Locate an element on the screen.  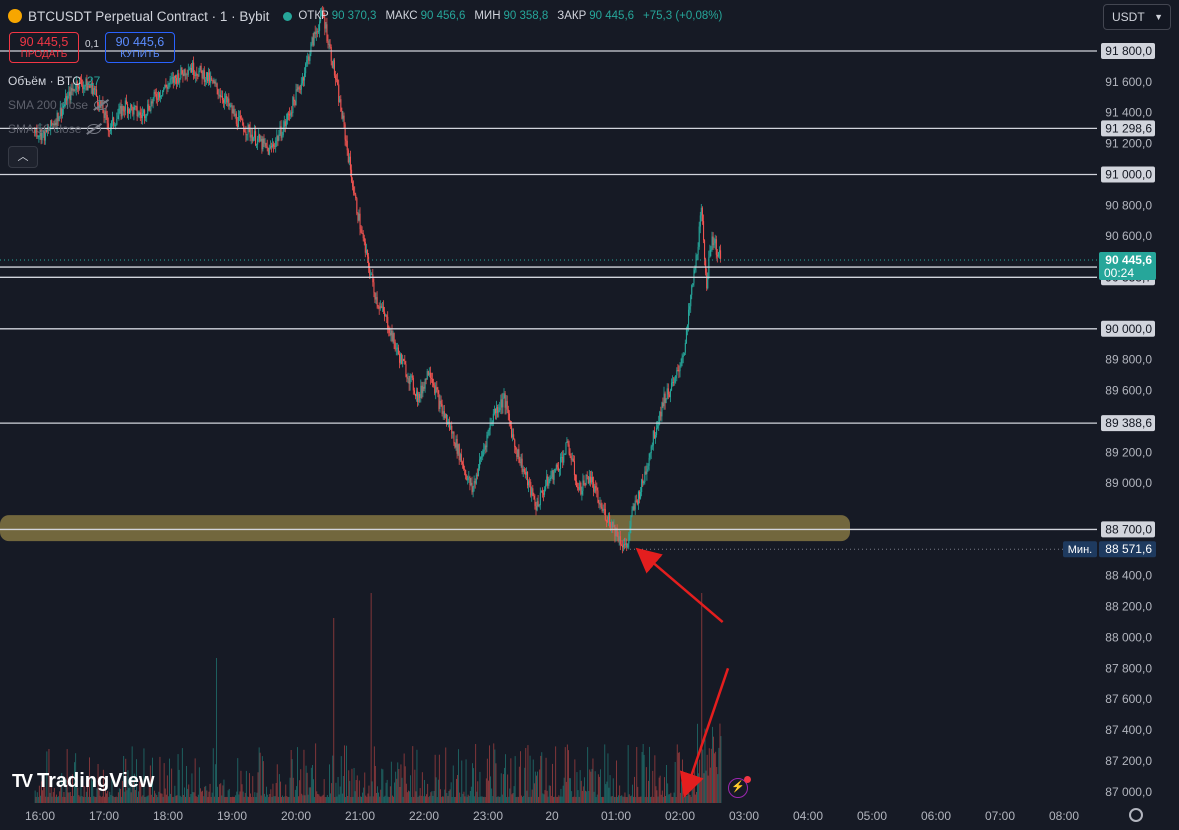
gear-icon is located at coordinates (1136, 815).